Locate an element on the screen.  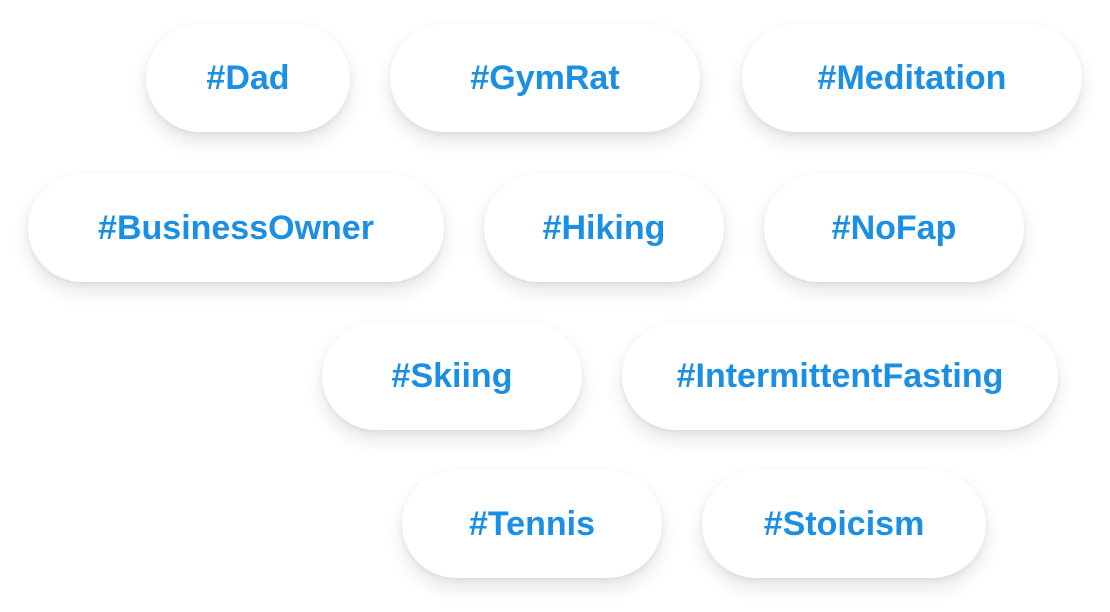
tag-businessowner: #BusinessOwner is located at coordinates (236, 228).